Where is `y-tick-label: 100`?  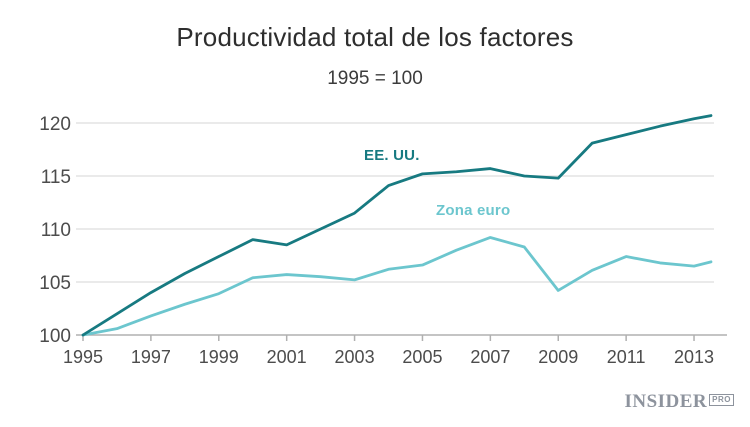 y-tick-label: 100 is located at coordinates (55, 336).